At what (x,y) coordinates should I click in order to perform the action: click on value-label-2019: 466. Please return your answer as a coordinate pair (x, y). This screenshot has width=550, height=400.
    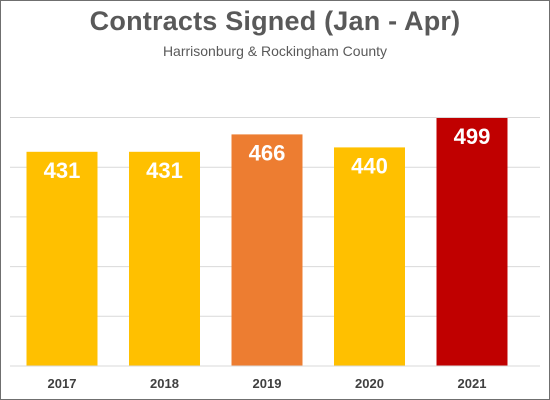
    Looking at the image, I should click on (267, 152).